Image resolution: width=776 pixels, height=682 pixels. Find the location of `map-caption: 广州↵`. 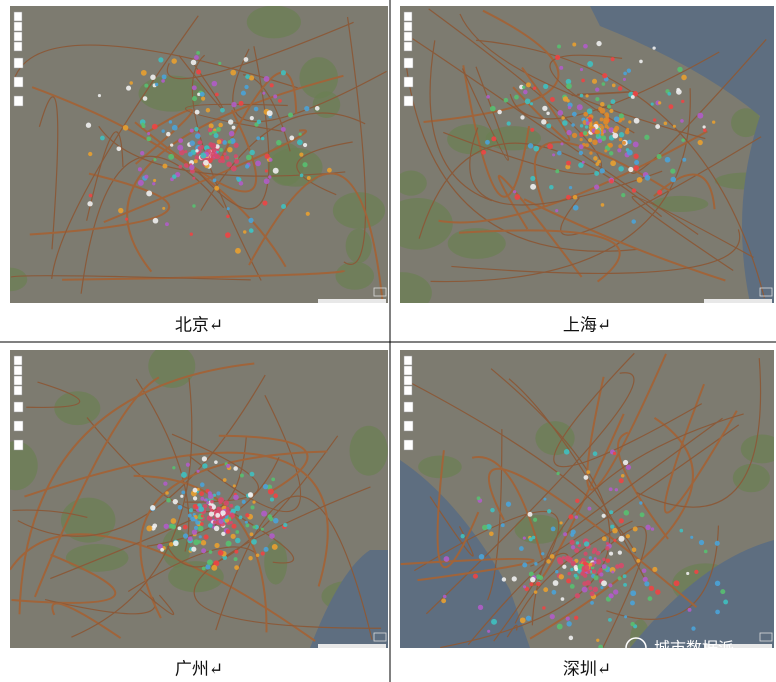

map-caption: 广州↵ is located at coordinates (199, 670).